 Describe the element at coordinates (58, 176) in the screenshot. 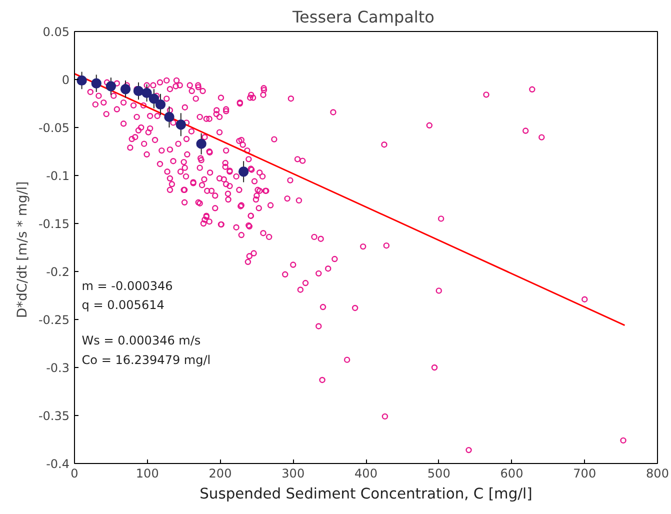

I see `y-tick-label: -0.1` at that location.